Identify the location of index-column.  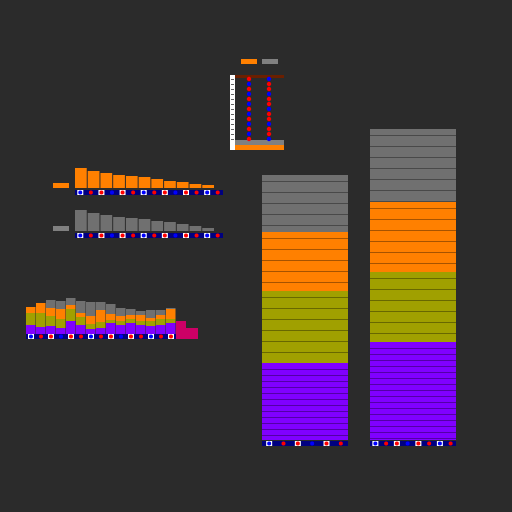
(232, 112).